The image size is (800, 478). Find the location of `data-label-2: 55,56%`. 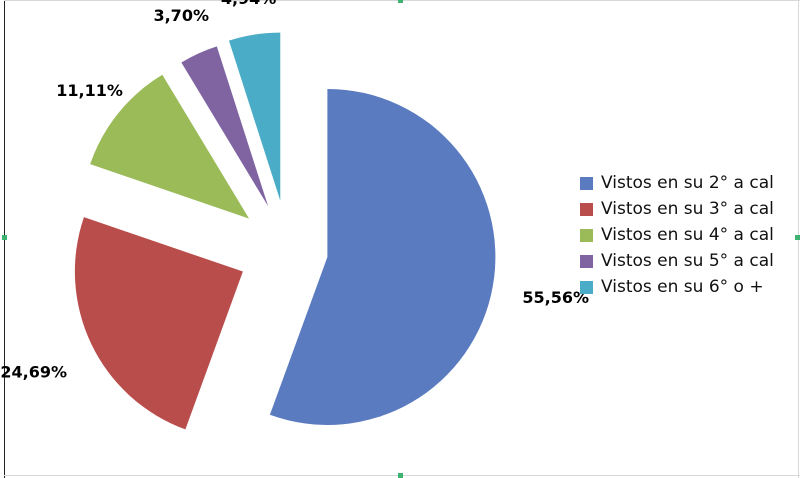

data-label-2: 55,56% is located at coordinates (555, 297).